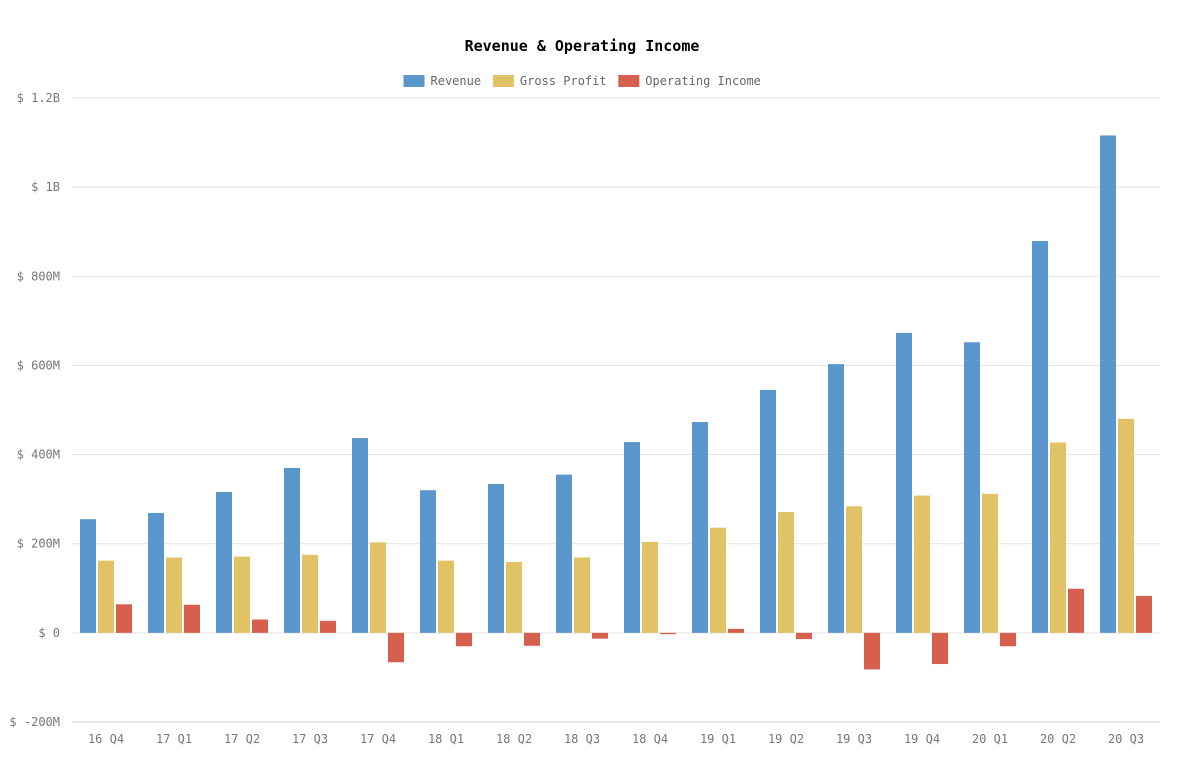  What do you see at coordinates (49, 633) in the screenshot?
I see `y-tick-label: $ 0` at bounding box center [49, 633].